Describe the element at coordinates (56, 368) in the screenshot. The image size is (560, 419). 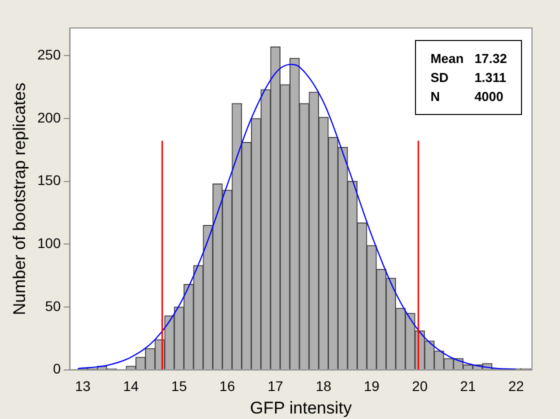
I see `y-tick-label: 0` at that location.